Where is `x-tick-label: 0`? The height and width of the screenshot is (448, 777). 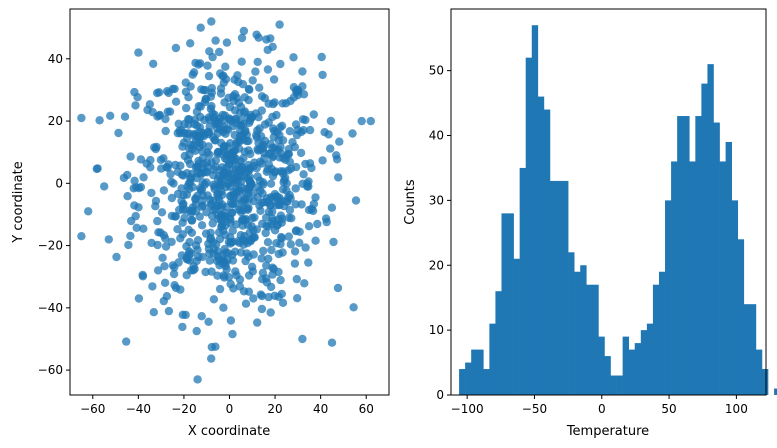 x-tick-label: 0 is located at coordinates (230, 409).